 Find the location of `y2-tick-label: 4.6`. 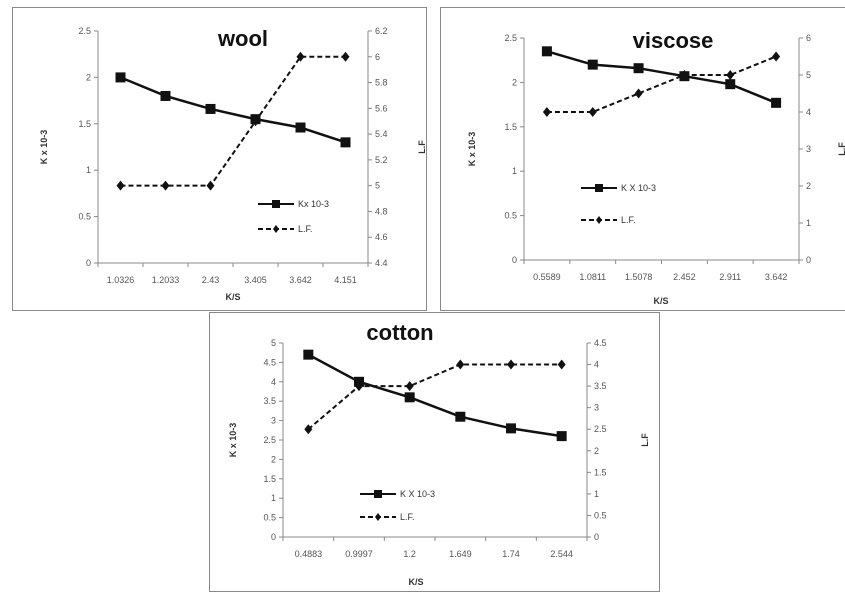

y2-tick-label: 4.6 is located at coordinates (381, 237).